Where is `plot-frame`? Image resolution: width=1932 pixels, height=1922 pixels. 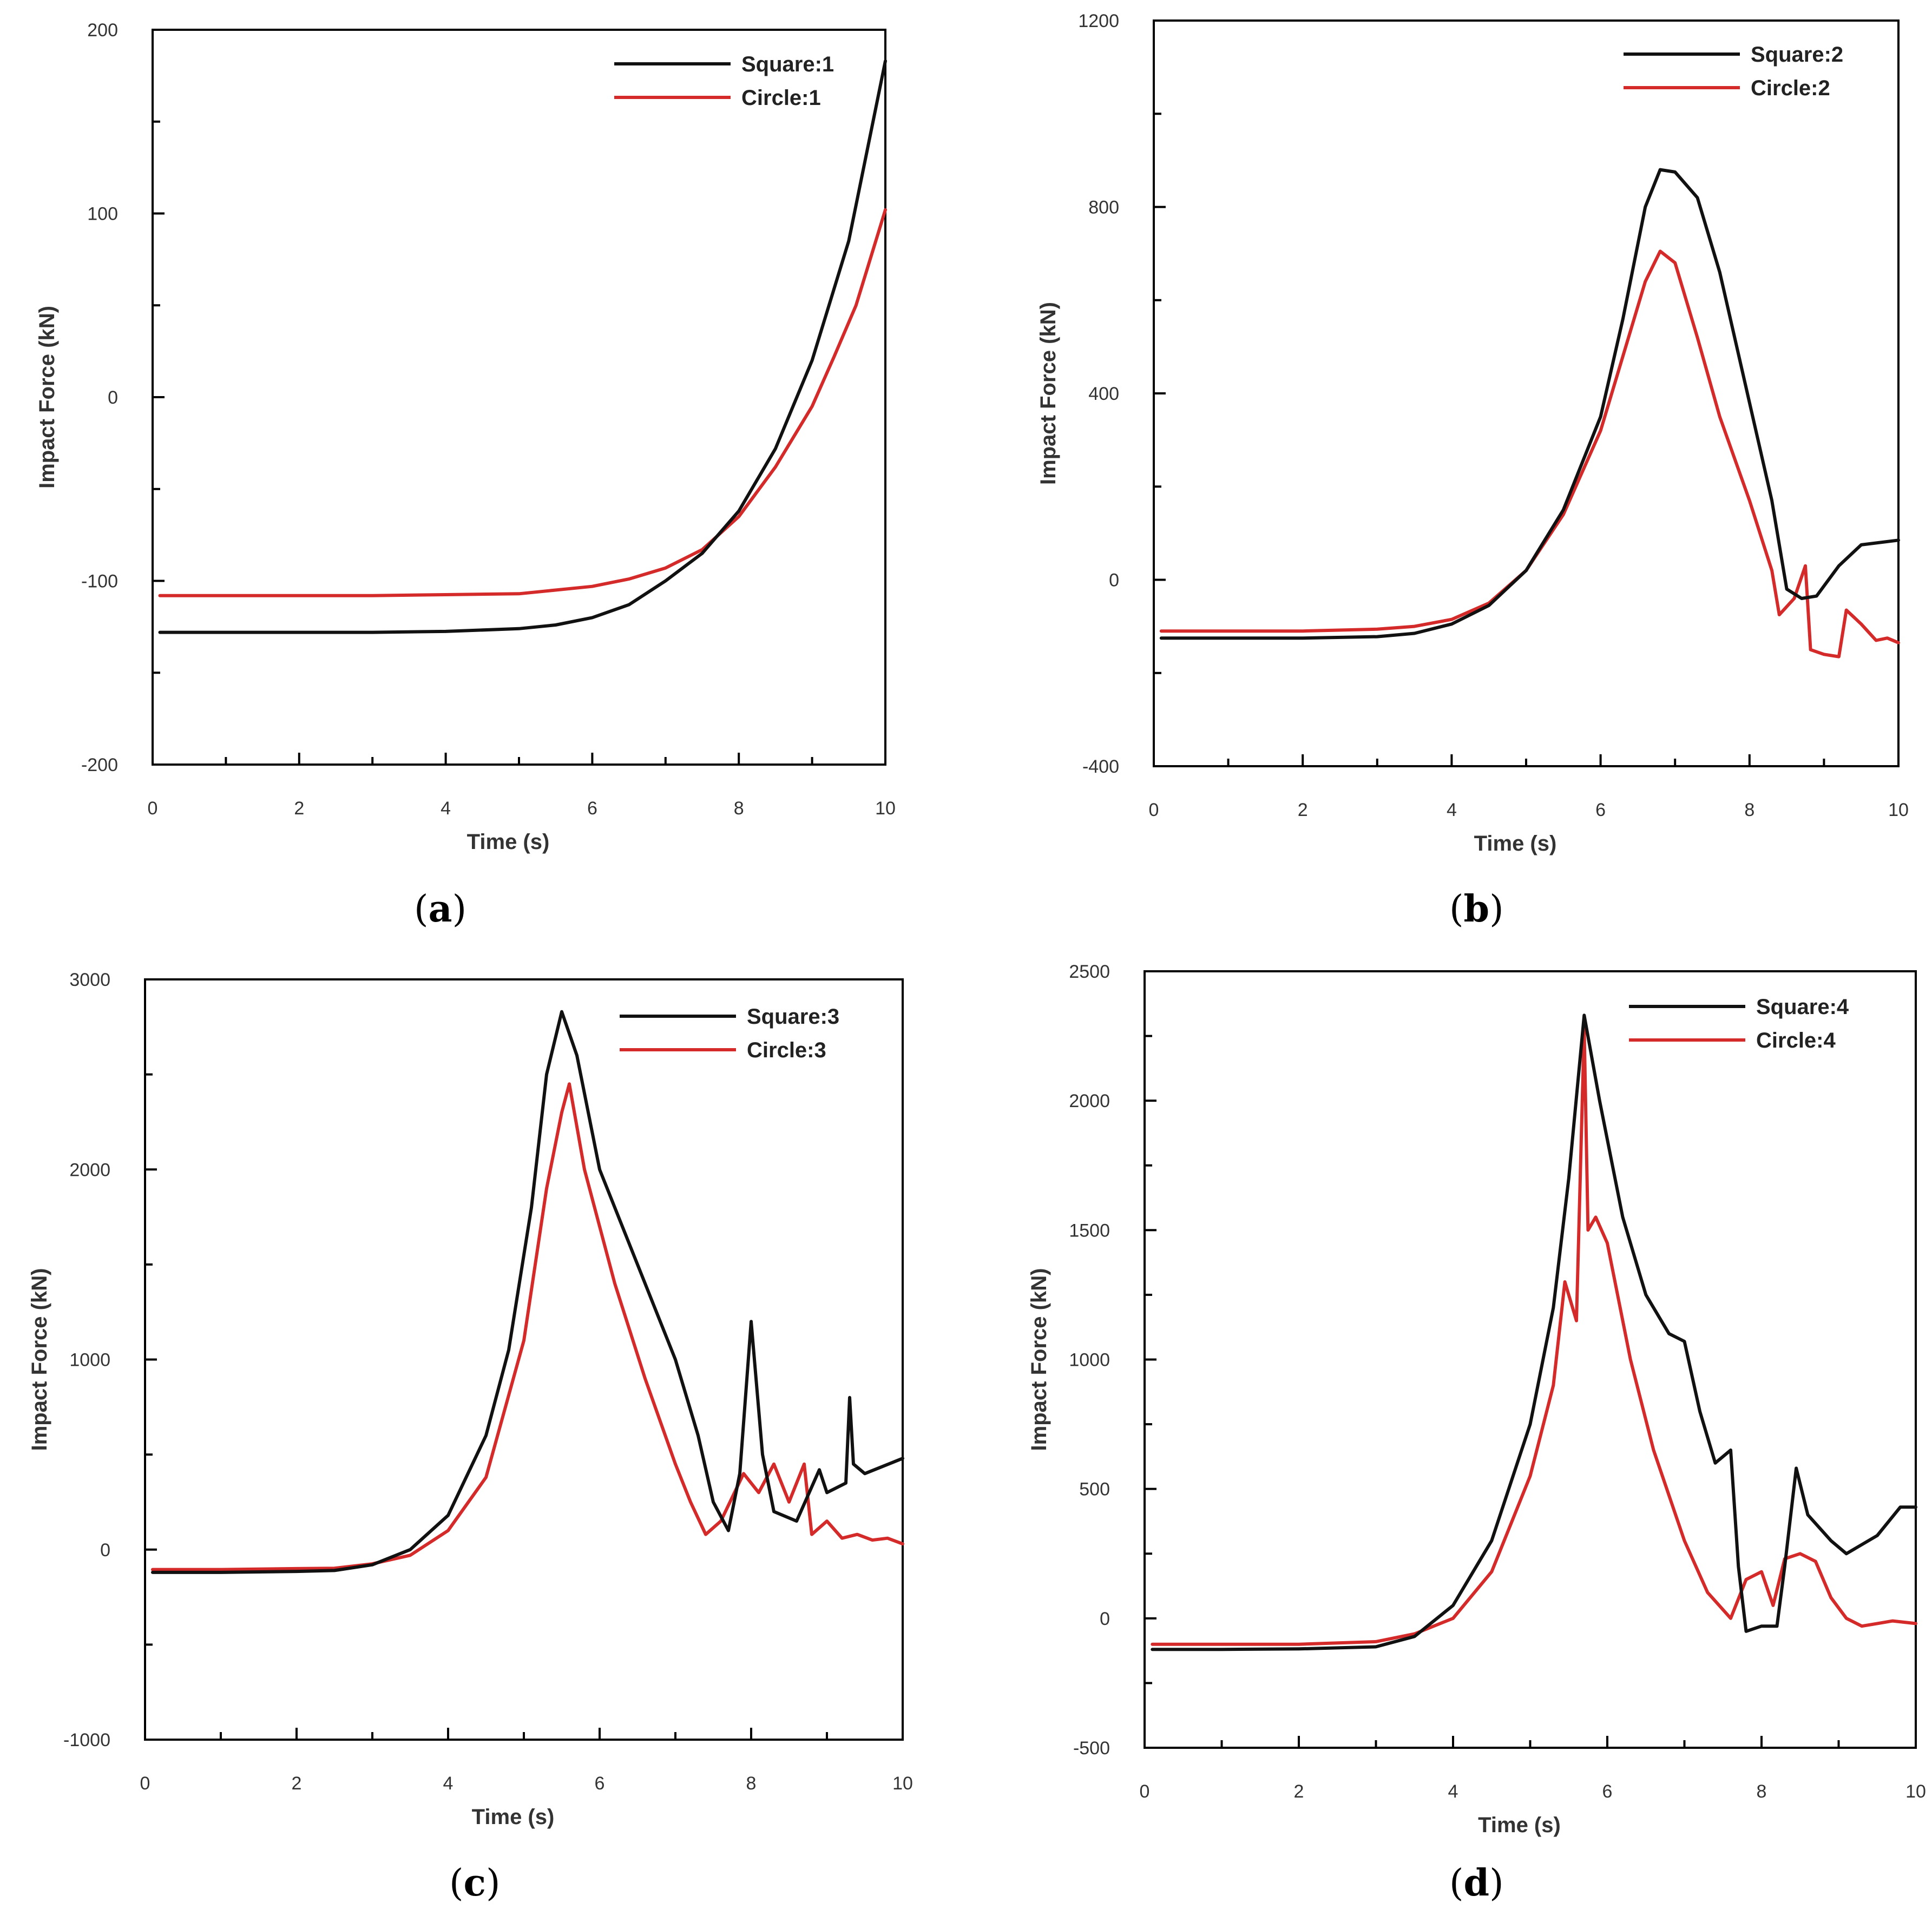
plot-frame is located at coordinates (519, 398).